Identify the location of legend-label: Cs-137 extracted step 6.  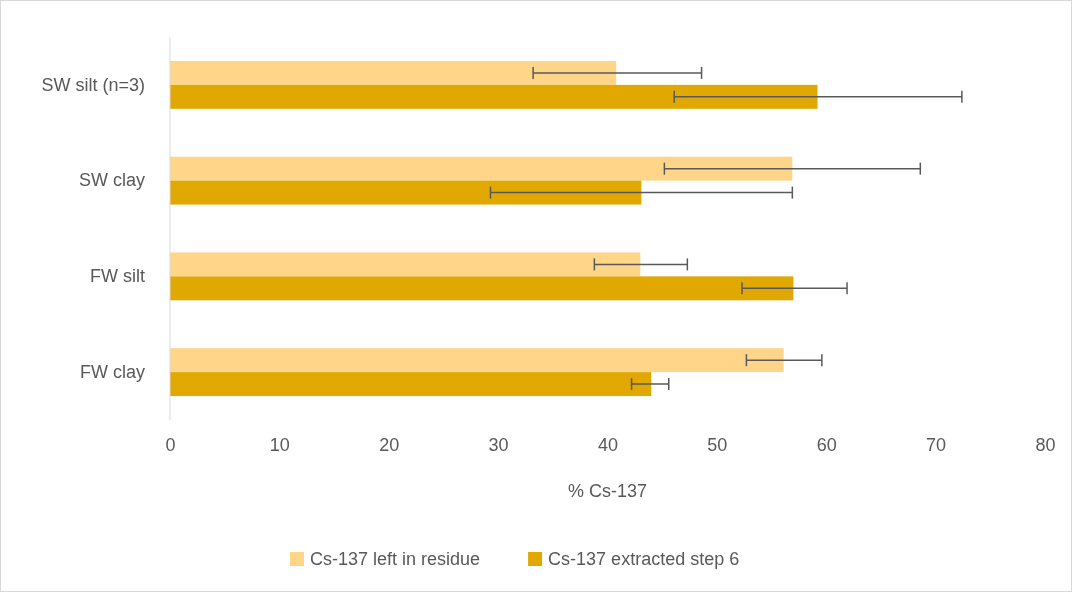
(644, 559).